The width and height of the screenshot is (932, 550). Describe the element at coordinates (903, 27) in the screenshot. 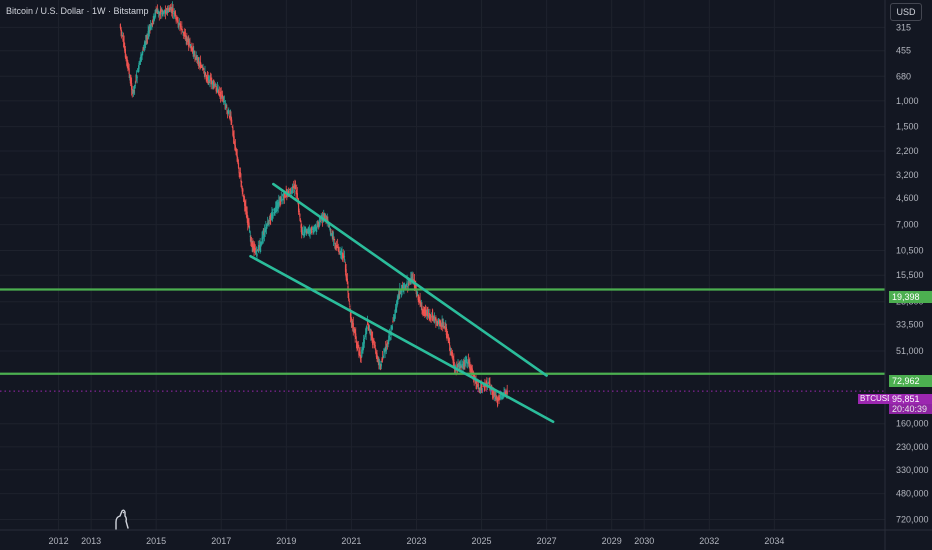

I see `price-tick-label: 315` at that location.